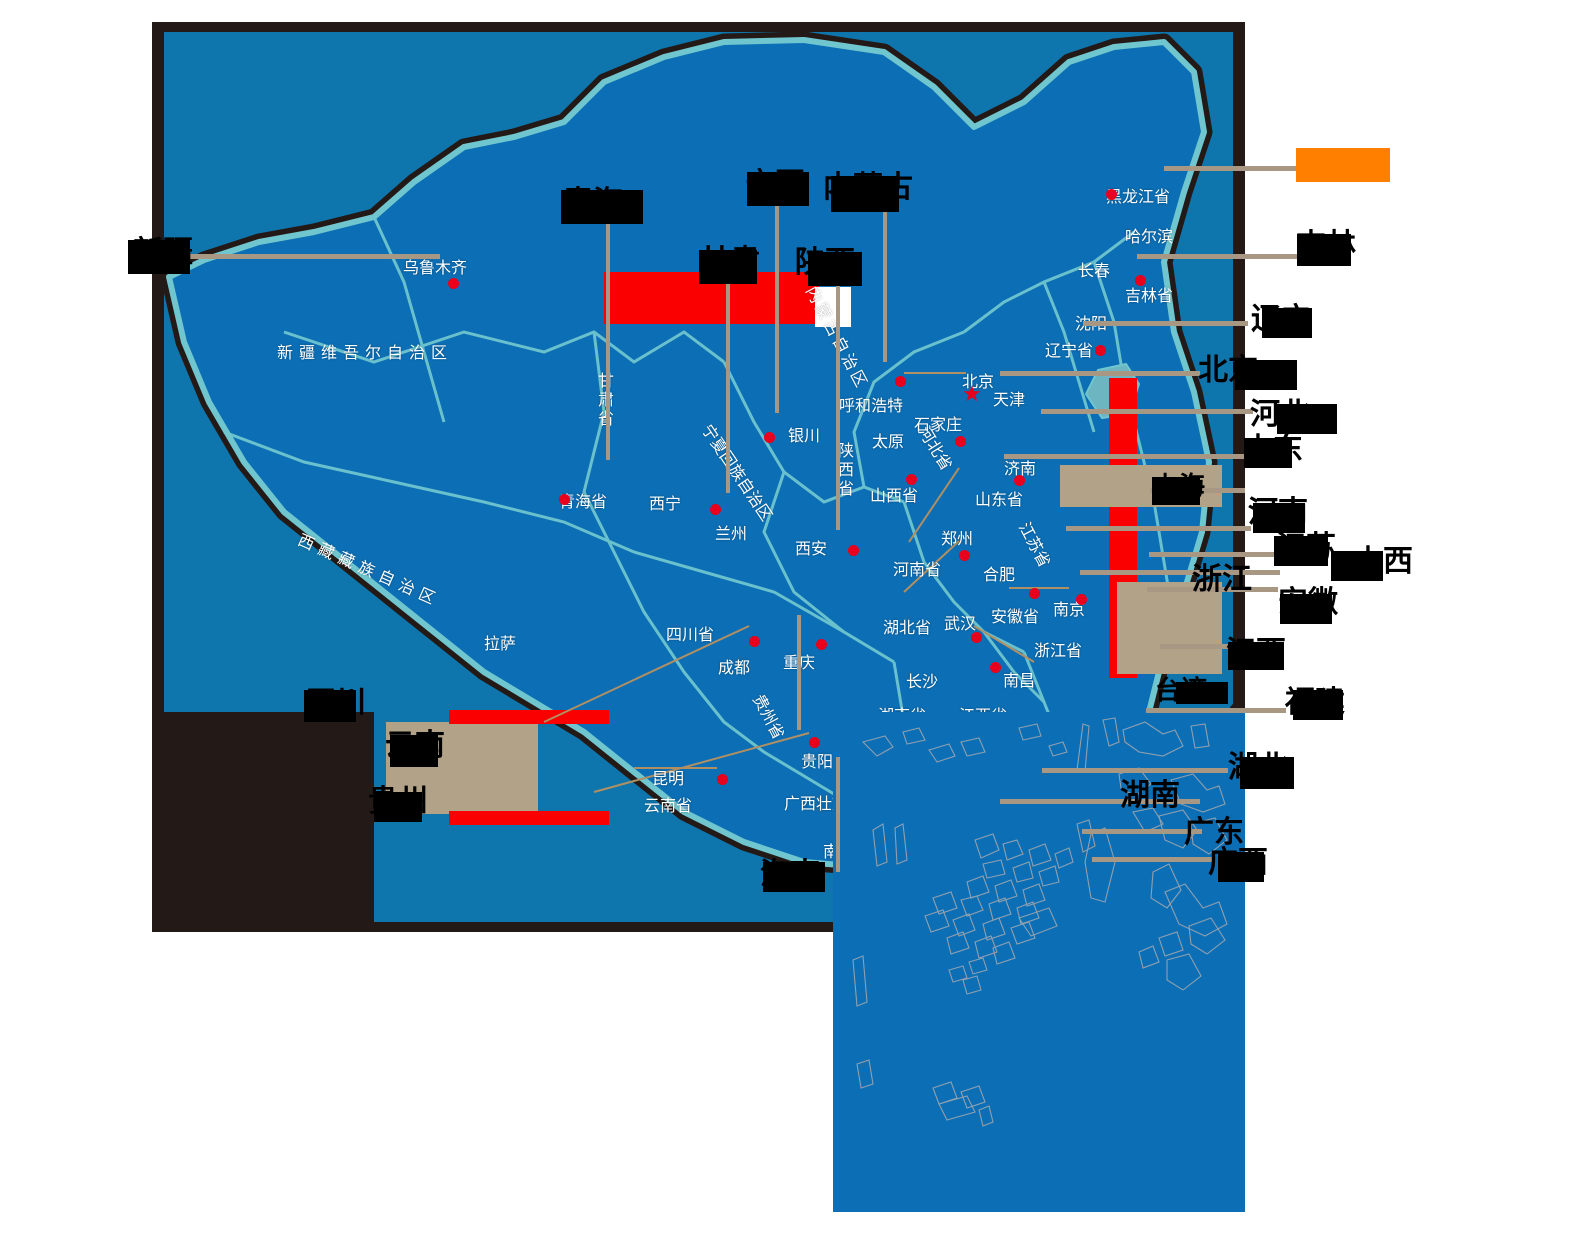  Describe the element at coordinates (1287, 323) in the screenshot. I see `redaction-liaoning` at that location.